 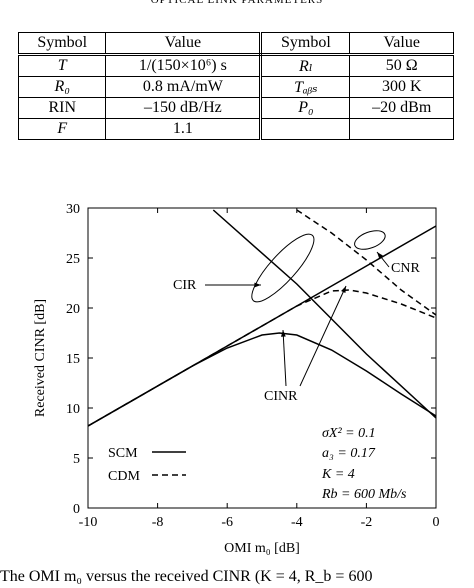 I want to click on parameter-label: Rb = 600 Mb/s, so click(x=364, y=494).